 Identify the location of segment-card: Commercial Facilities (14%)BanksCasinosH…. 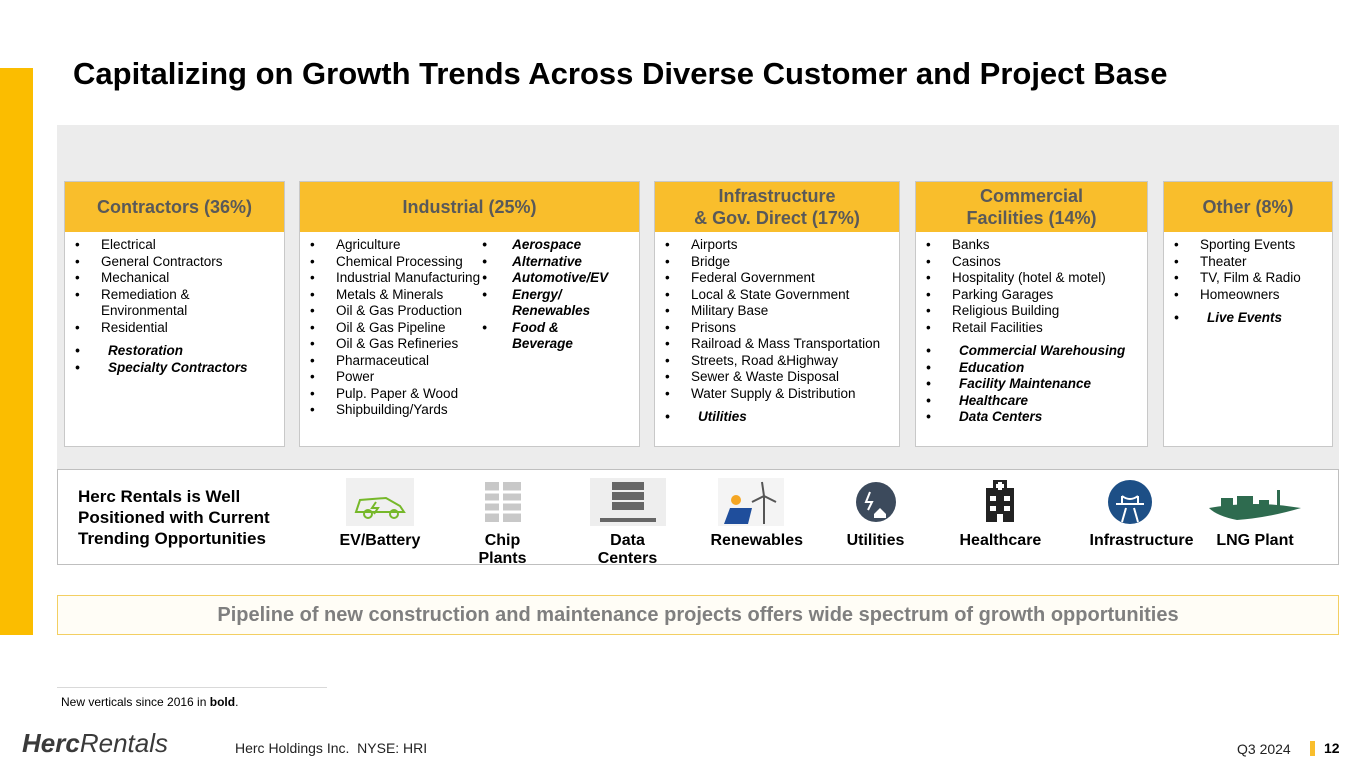
(1031, 314).